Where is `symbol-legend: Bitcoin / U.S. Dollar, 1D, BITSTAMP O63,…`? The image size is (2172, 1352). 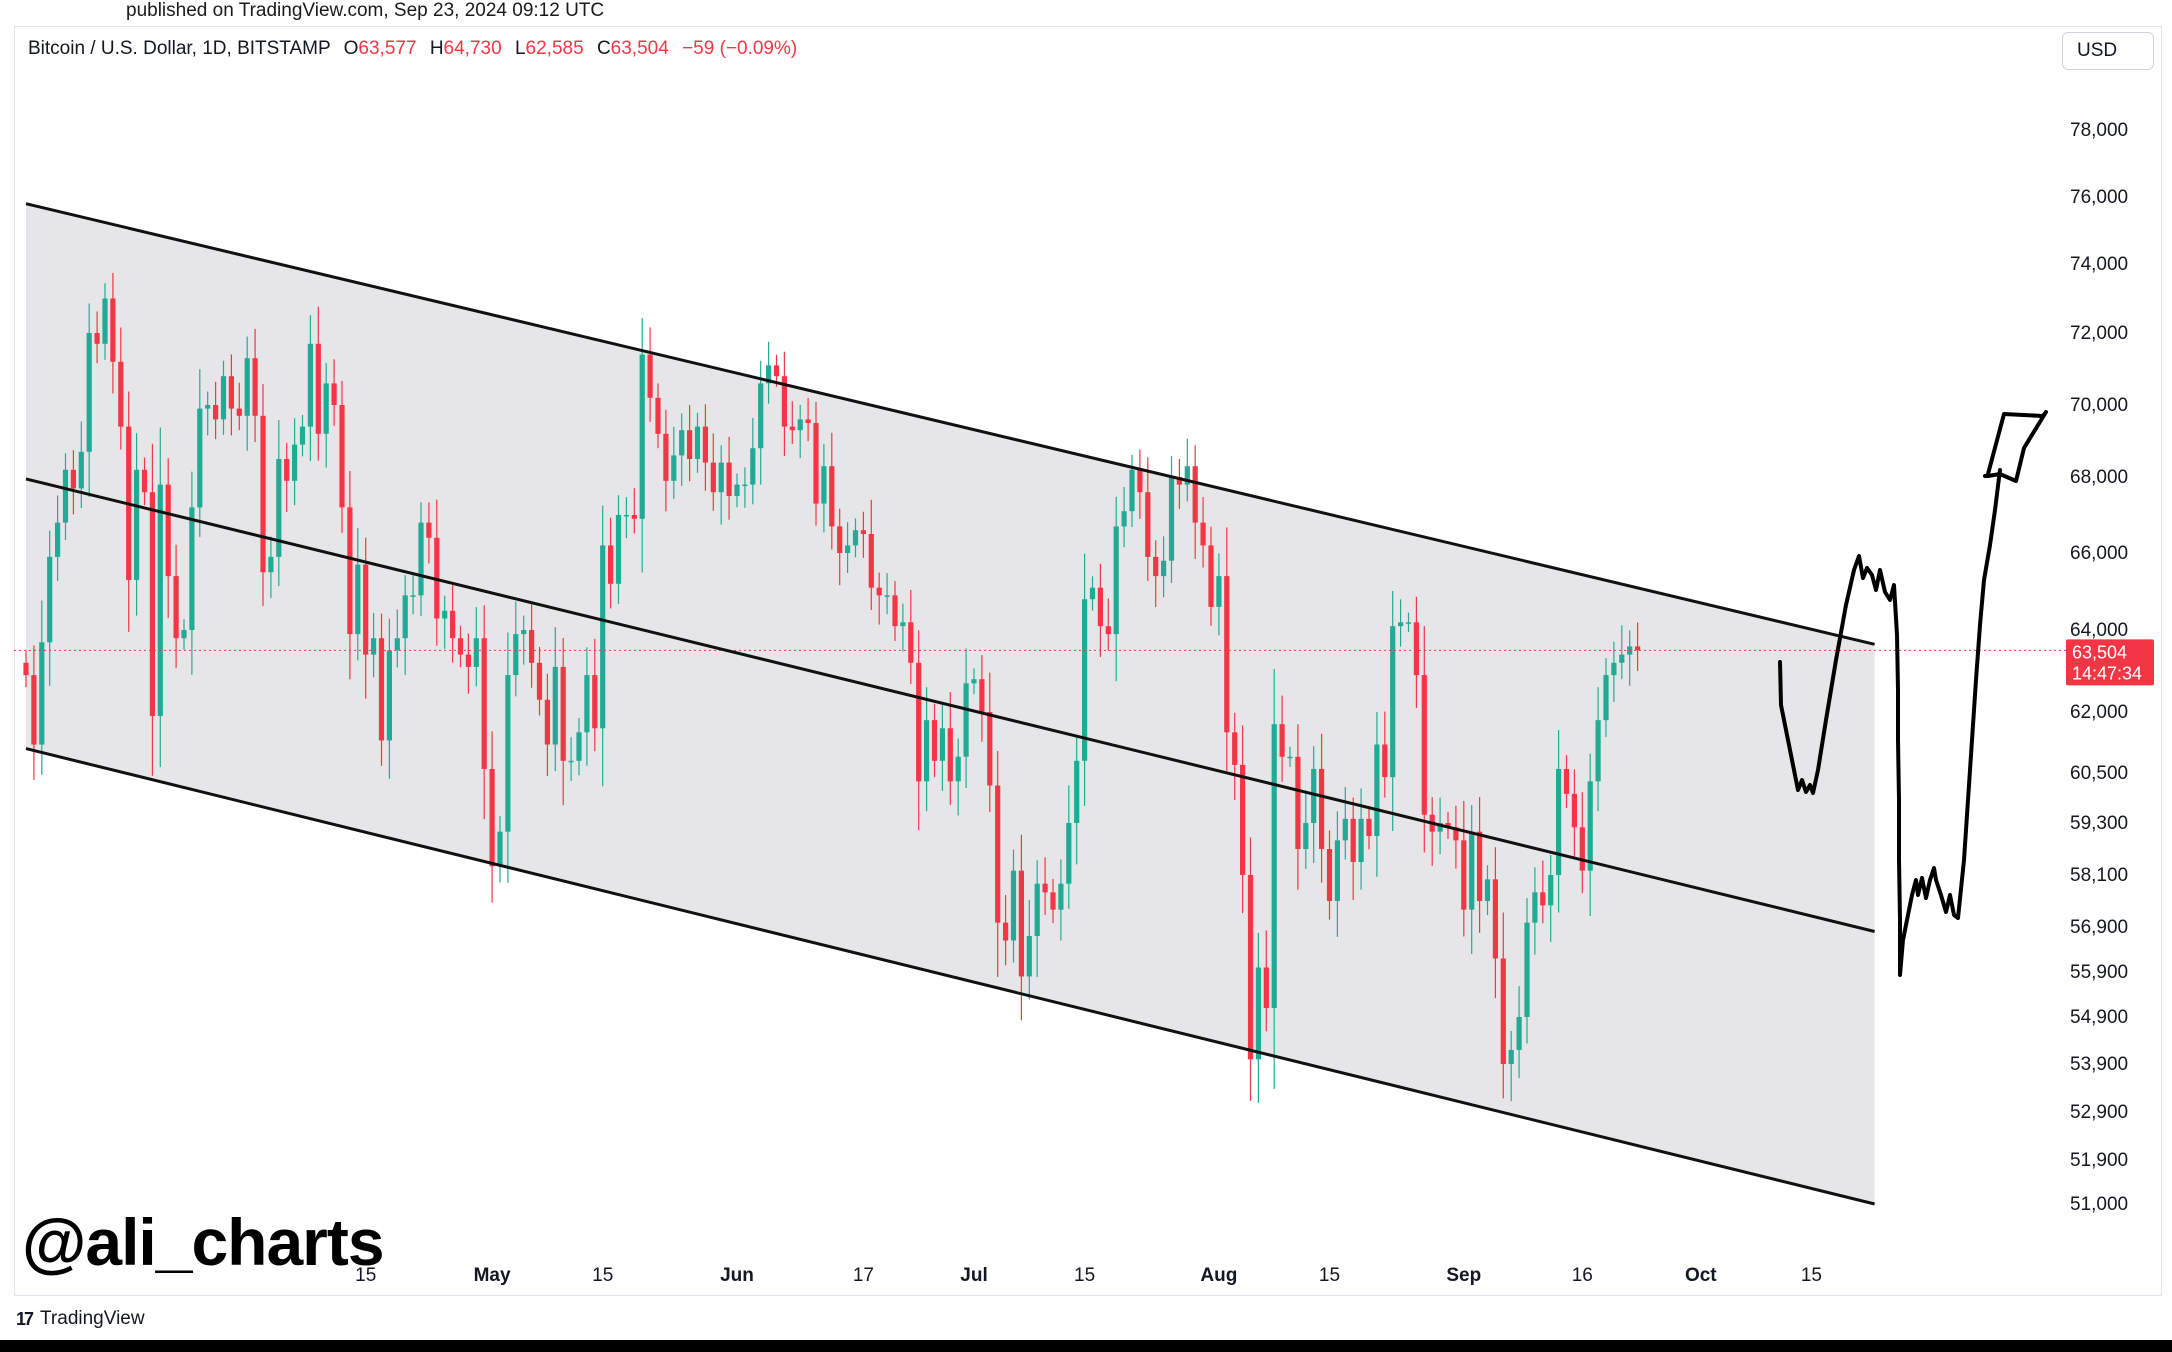
symbol-legend: Bitcoin / U.S. Dollar, 1D, BITSTAMP O63,… is located at coordinates (412, 49).